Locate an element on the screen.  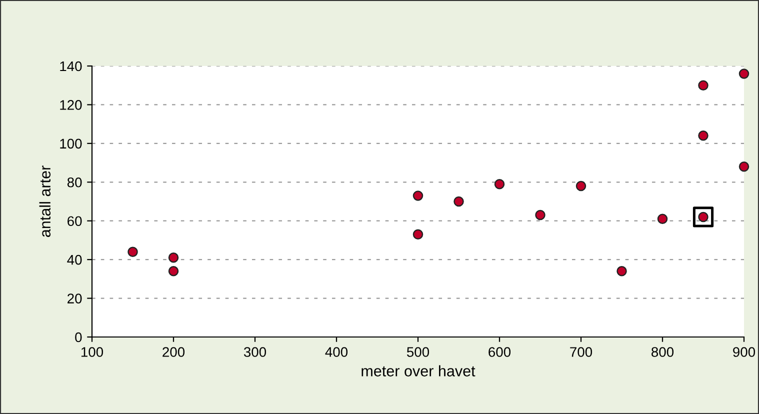
y-tick-label: 60 is located at coordinates (75, 221).